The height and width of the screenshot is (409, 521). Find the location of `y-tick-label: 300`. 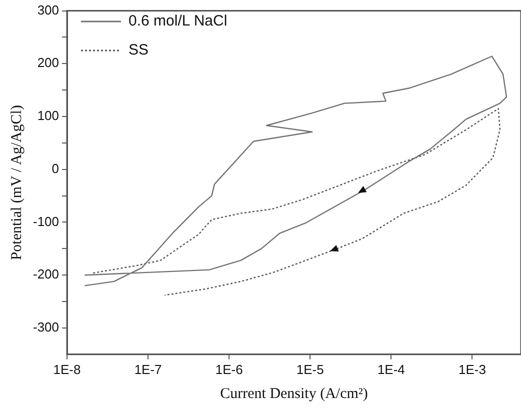

y-tick-label: 300 is located at coordinates (48, 10).